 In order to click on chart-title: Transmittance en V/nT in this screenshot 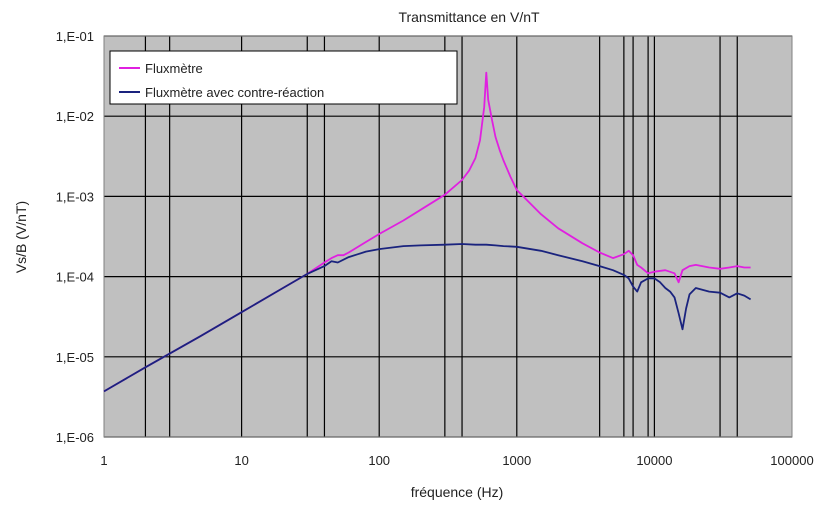, I will do `click(469, 17)`.